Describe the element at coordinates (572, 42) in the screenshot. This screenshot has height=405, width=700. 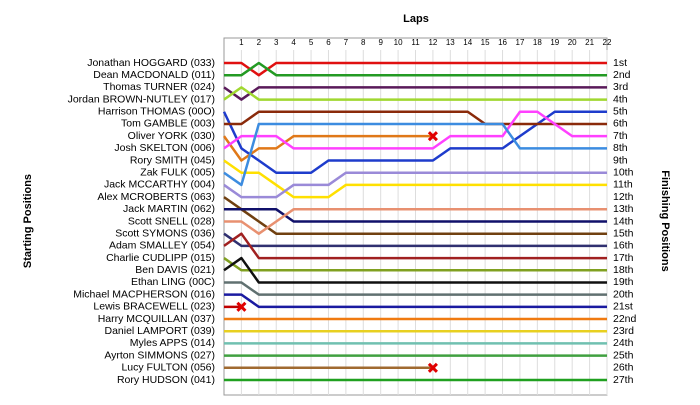
I see `x-tick-label: 20` at that location.